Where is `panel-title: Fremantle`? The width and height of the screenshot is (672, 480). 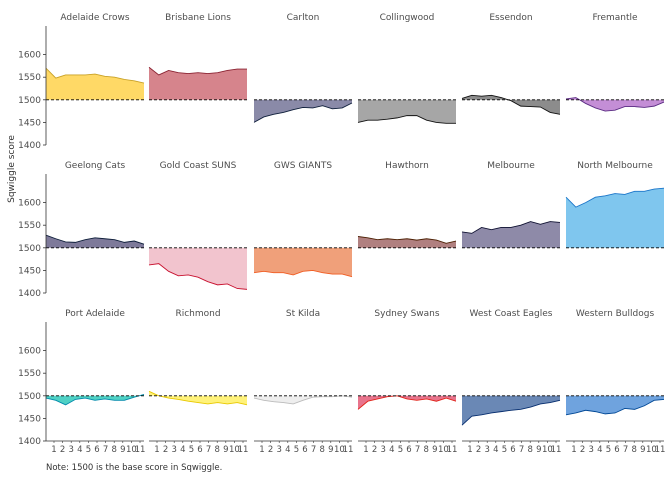
panel-title: Fremantle is located at coordinates (615, 18).